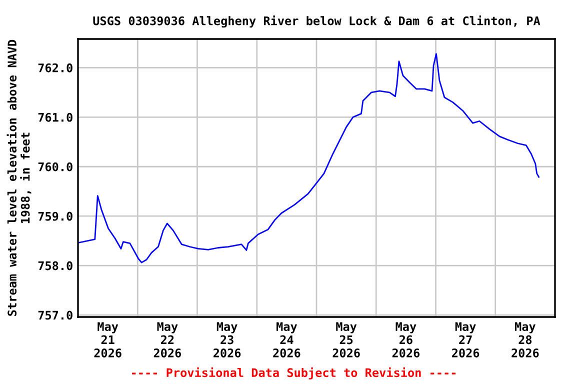 This screenshot has height=384, width=576. Describe the element at coordinates (55, 315) in the screenshot. I see `y-tick-label: 757.0` at that location.